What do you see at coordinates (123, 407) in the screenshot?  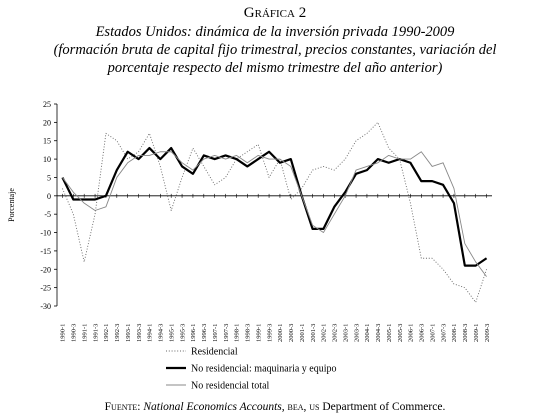 I see `source-label: Fuente:` at bounding box center [123, 407].